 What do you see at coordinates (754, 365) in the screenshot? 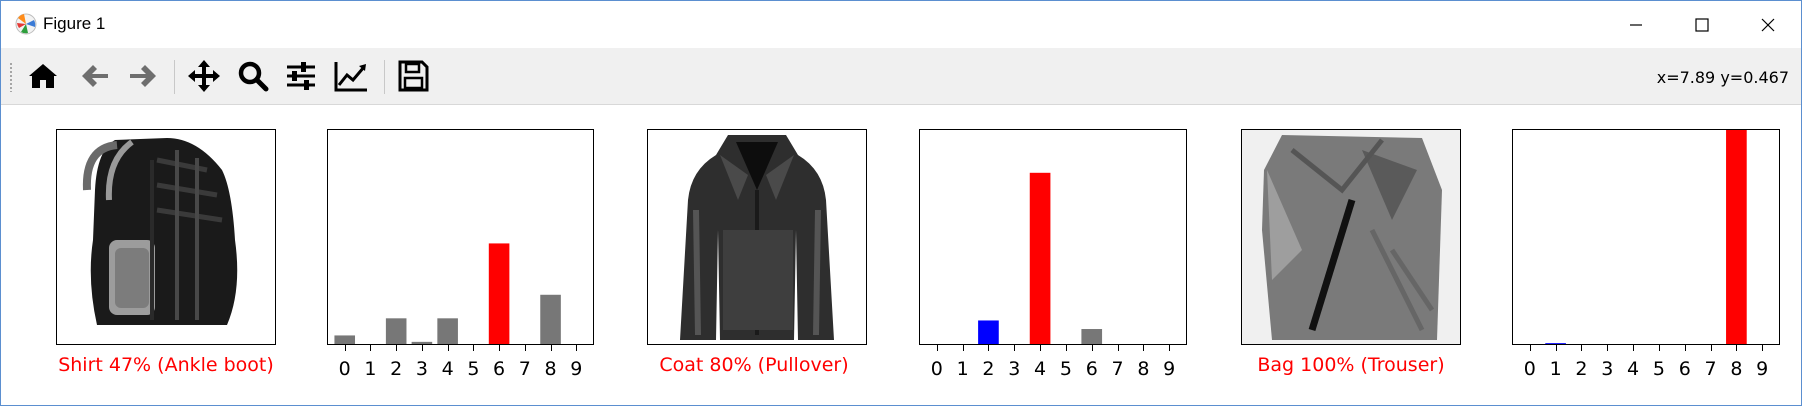
I see `prediction-label-2: Coat 80% (Pullover)` at bounding box center [754, 365].